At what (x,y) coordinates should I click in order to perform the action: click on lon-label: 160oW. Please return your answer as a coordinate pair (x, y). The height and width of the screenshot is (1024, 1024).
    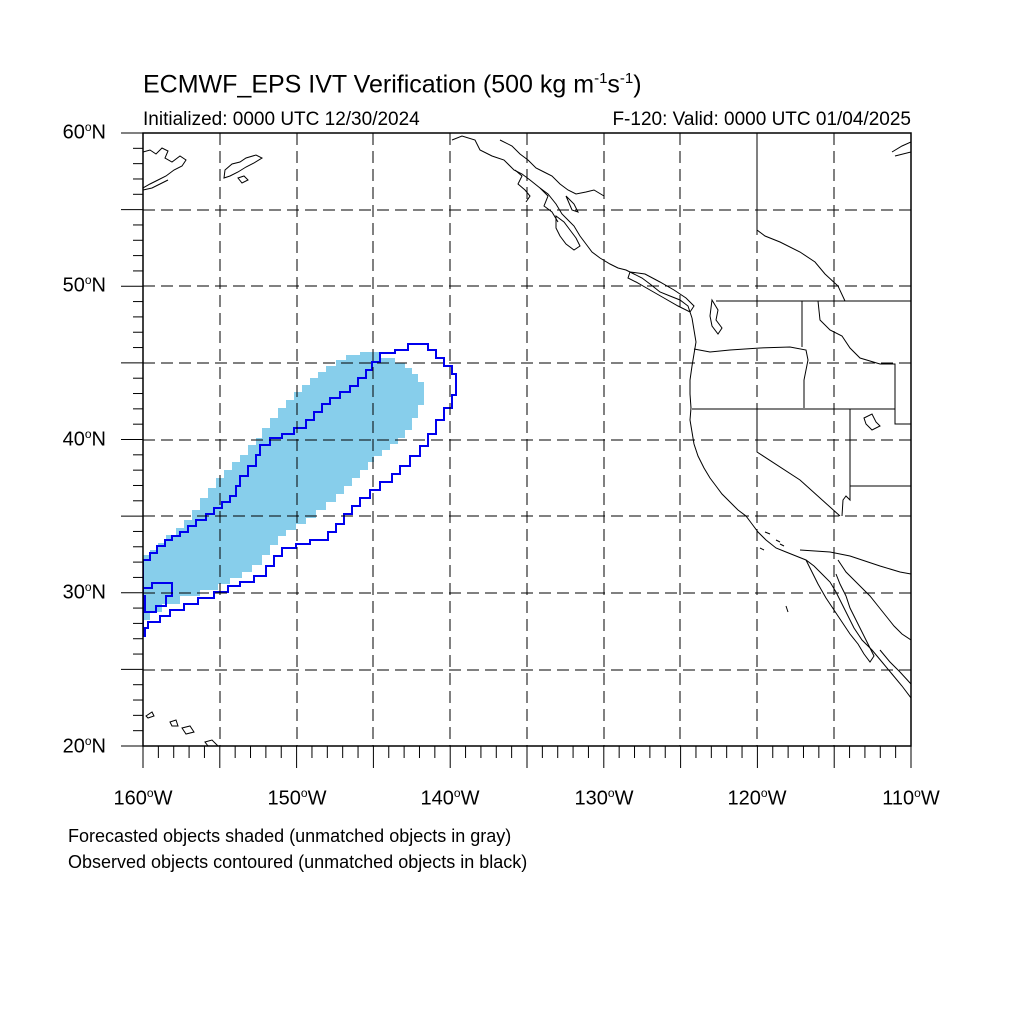
    Looking at the image, I should click on (143, 798).